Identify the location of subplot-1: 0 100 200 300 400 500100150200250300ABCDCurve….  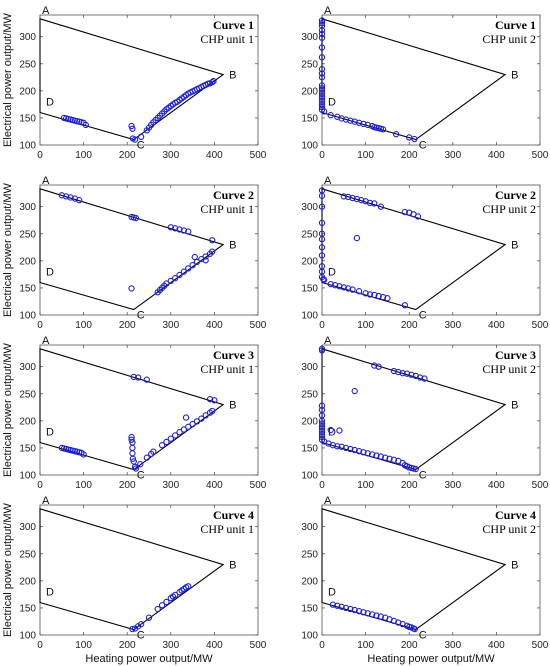
(134, 83).